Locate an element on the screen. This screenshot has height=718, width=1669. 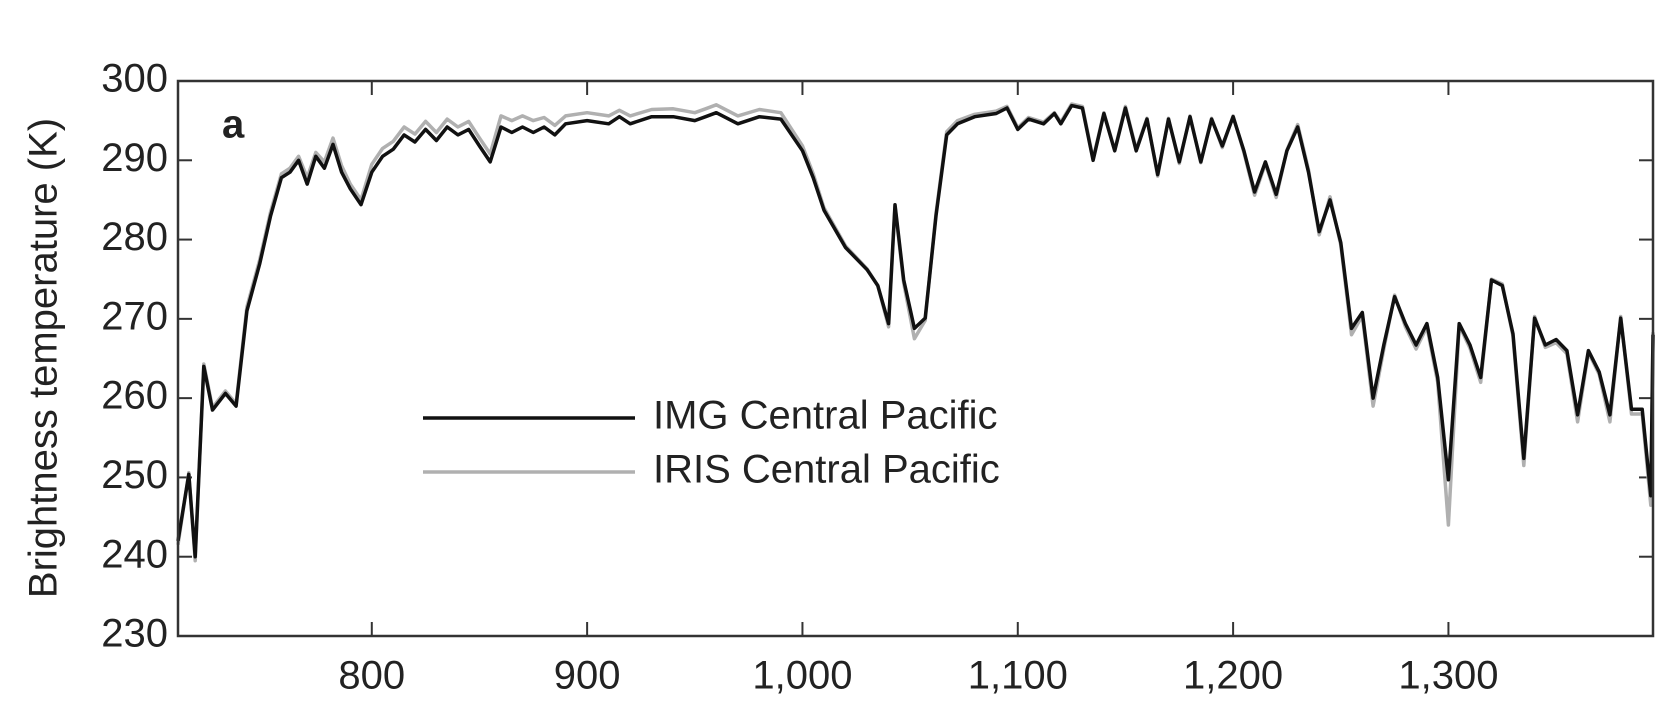
x-tick-label: 900 is located at coordinates (587, 676).